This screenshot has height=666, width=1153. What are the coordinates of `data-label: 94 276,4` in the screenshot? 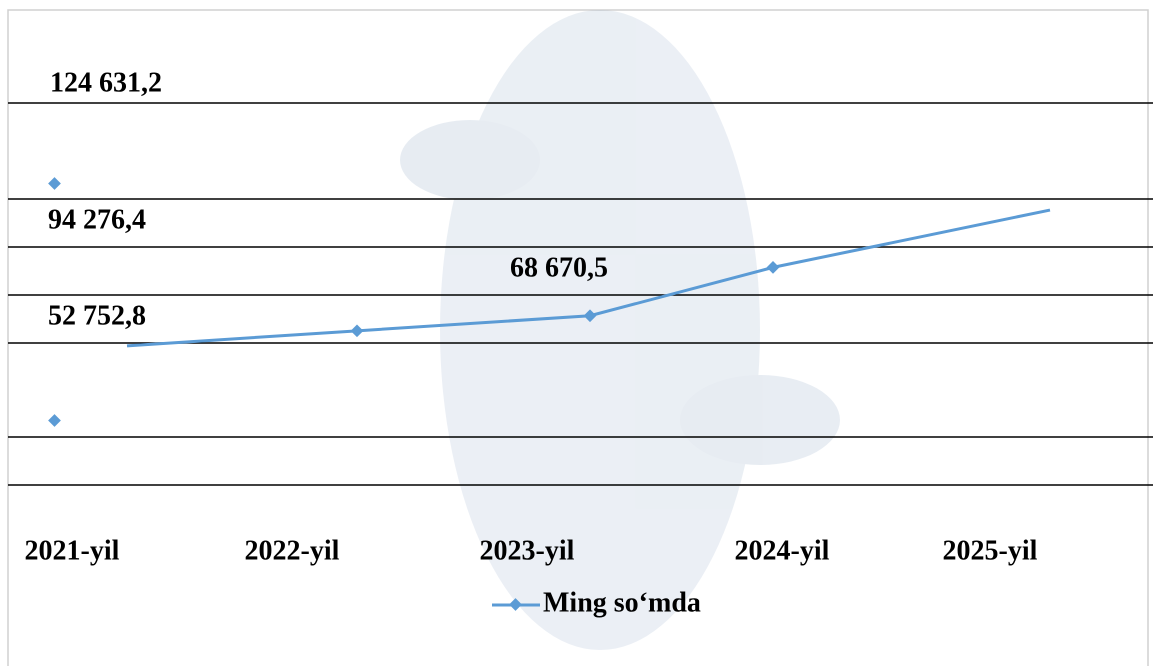 It's located at (97, 219).